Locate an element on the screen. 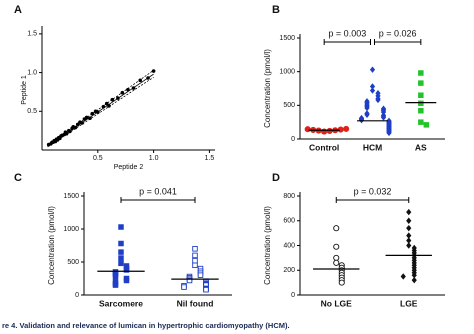  x-tick-label: Nil found is located at coordinates (195, 303).